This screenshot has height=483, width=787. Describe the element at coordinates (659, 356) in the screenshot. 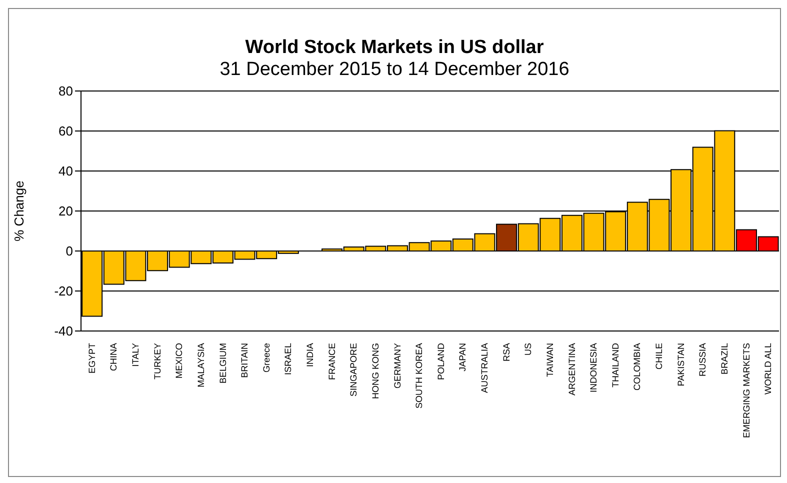

I see `x-tick-label: CHILE` at that location.